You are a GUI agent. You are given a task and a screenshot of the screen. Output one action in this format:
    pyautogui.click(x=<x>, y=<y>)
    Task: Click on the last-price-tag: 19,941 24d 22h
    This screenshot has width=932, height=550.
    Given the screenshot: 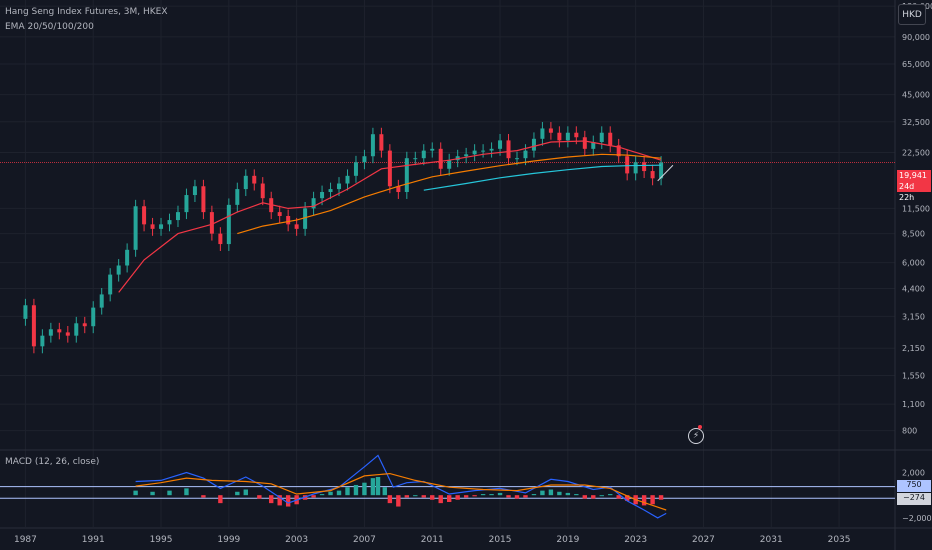 What is the action you would take?
    pyautogui.click(x=914, y=186)
    